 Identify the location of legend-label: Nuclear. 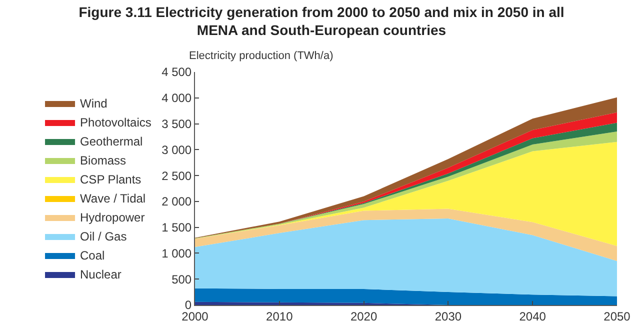
(101, 275).